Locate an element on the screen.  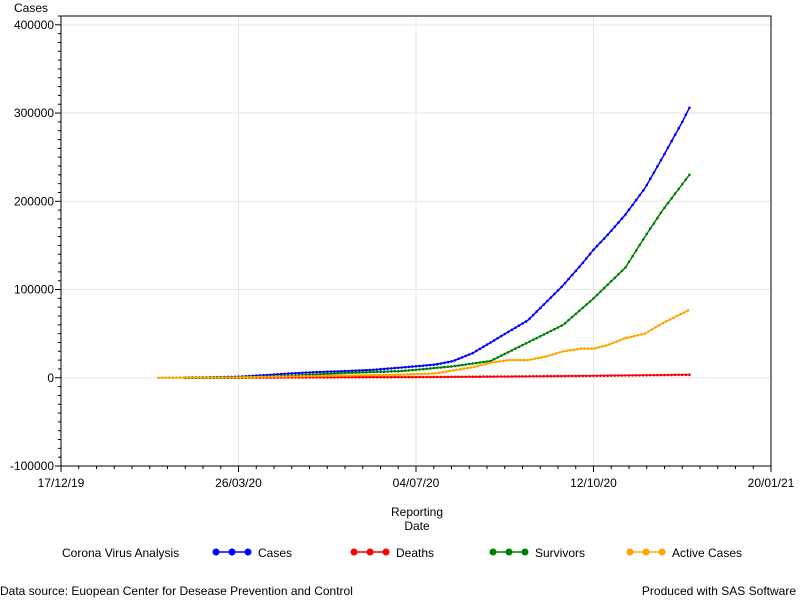
legend-label: Cases is located at coordinates (275, 553).